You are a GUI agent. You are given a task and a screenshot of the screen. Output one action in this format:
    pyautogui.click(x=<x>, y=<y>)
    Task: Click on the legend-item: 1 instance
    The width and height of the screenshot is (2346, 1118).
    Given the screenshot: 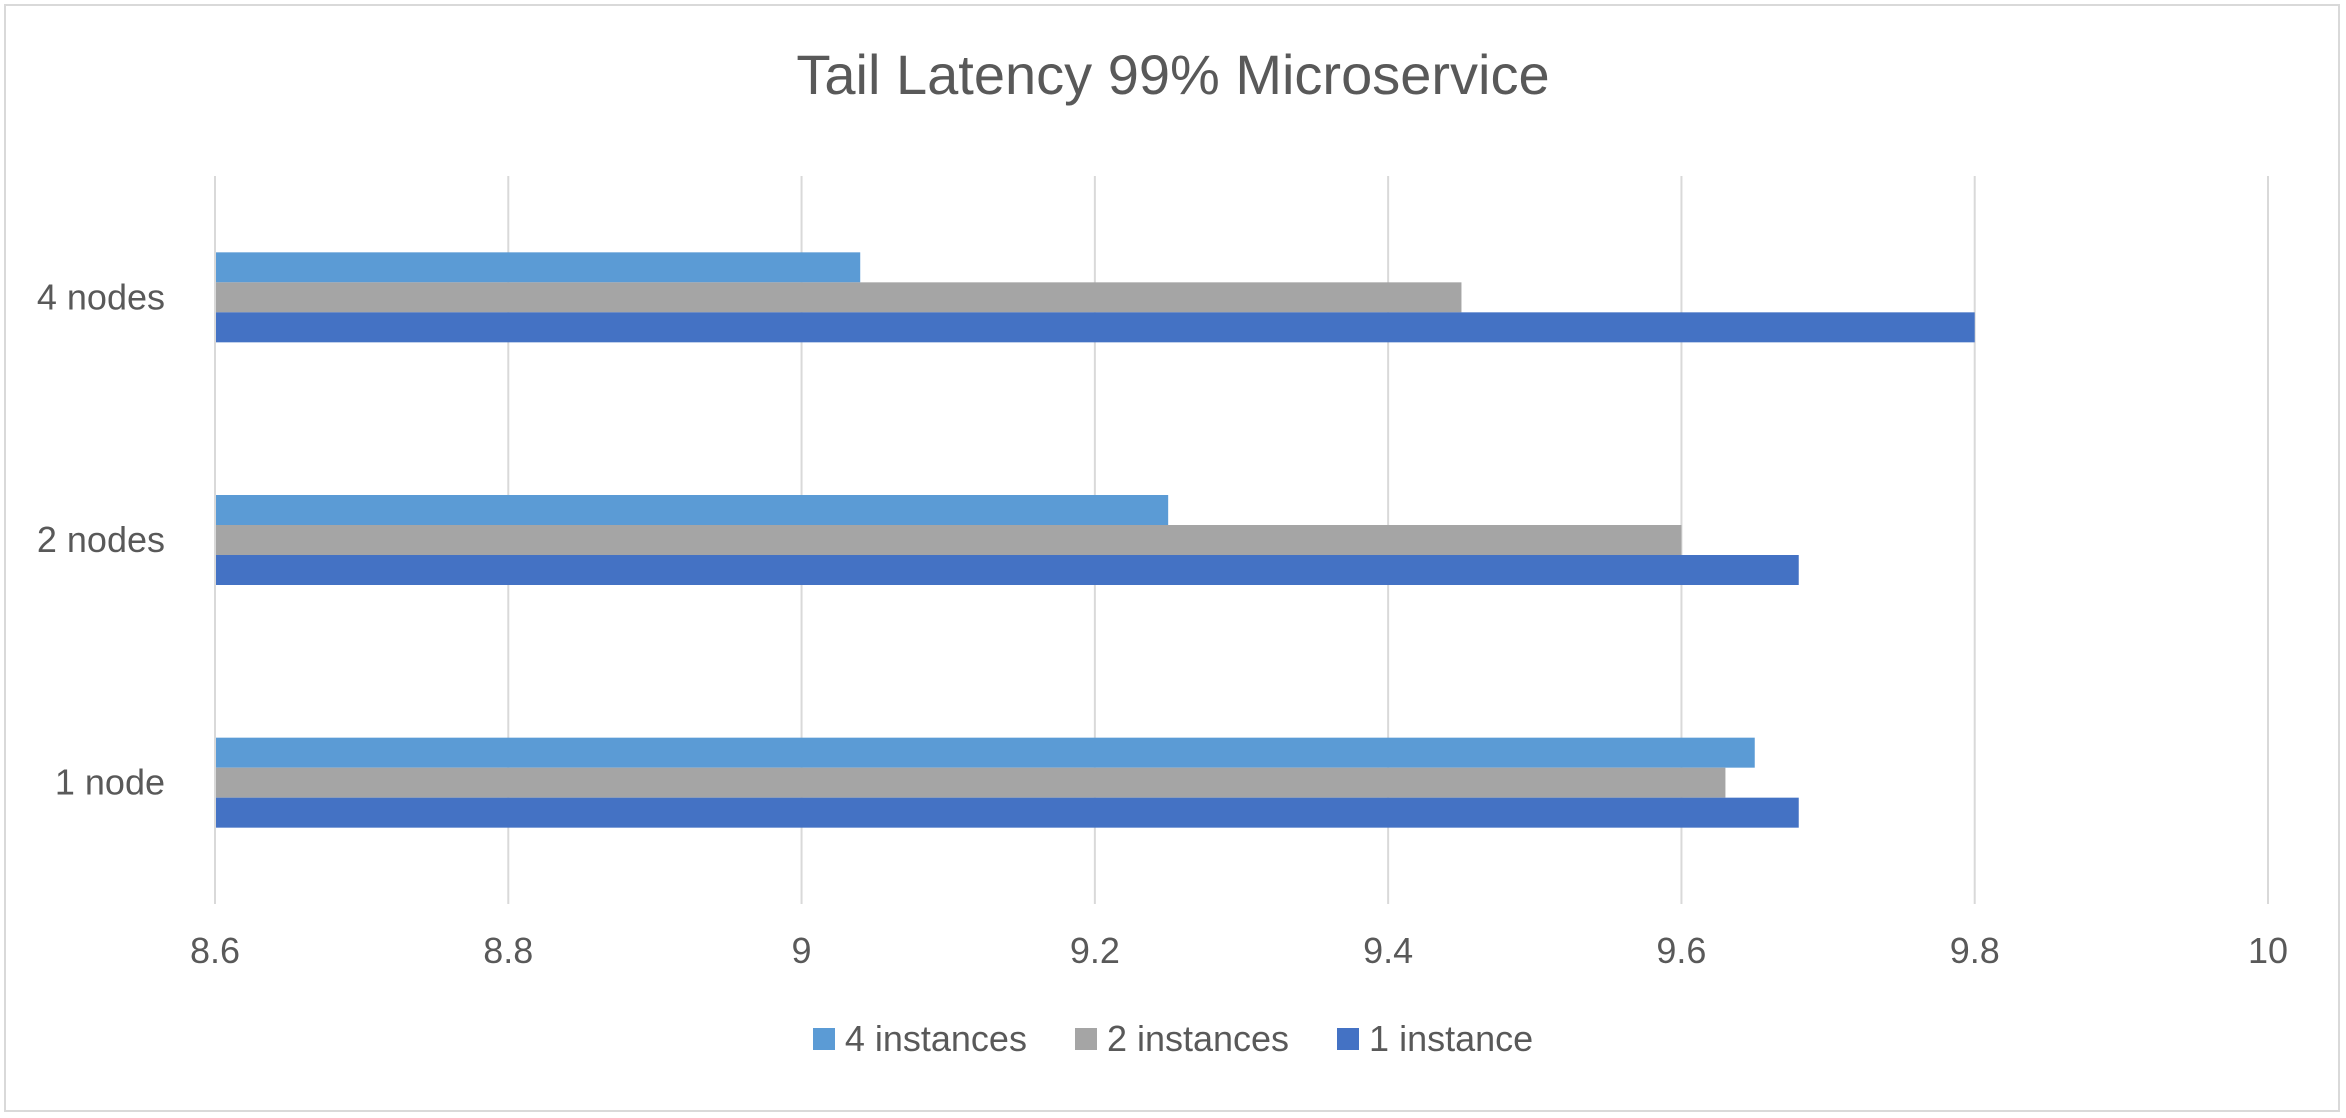 What is the action you would take?
    pyautogui.click(x=1435, y=1039)
    